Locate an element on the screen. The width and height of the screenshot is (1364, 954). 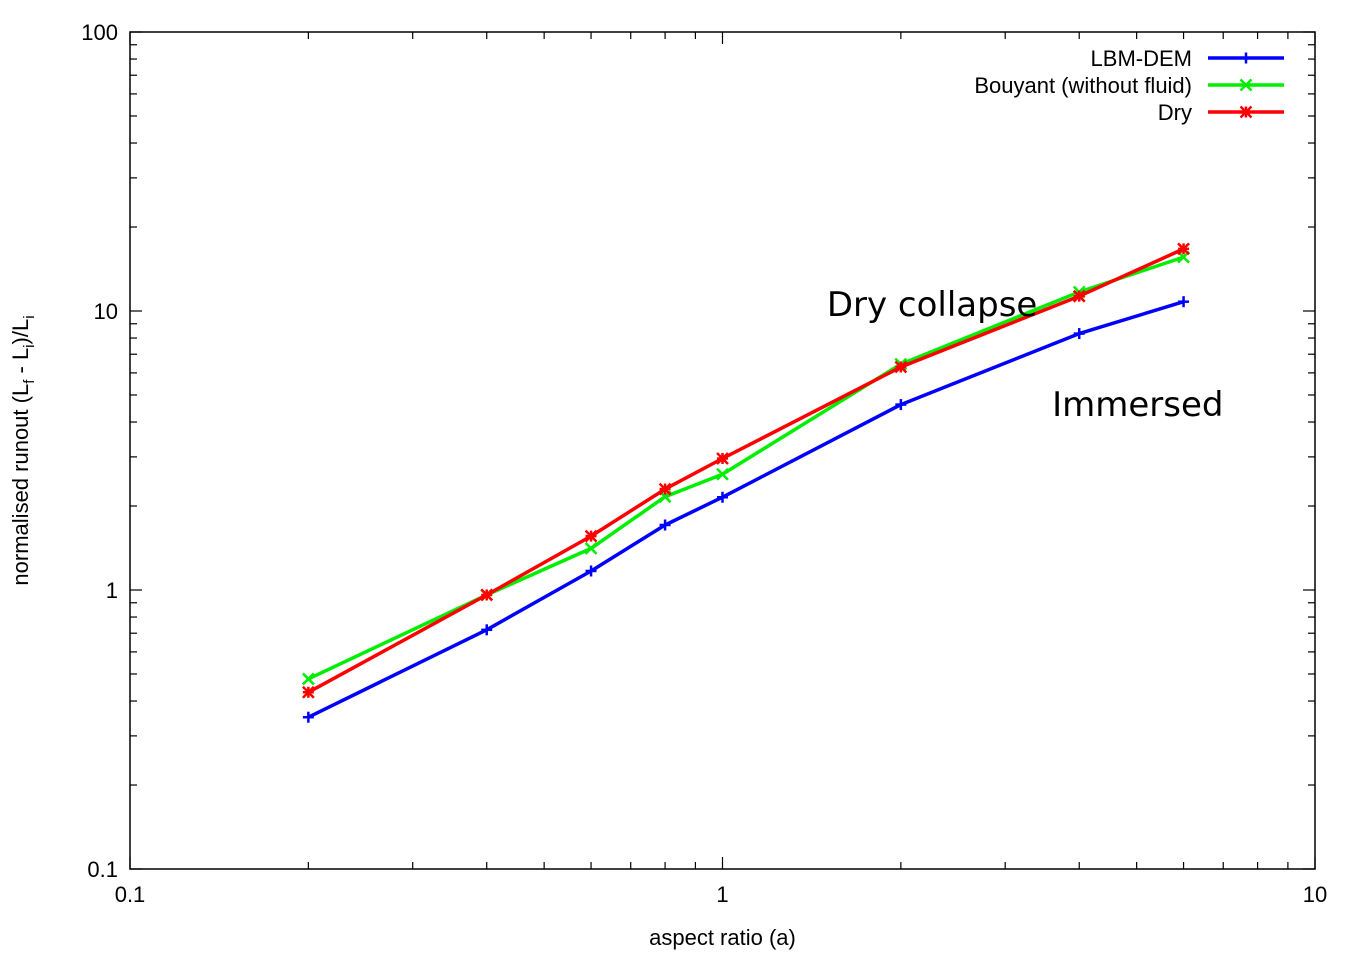
x-tick-label: 0.1 is located at coordinates (130, 894).